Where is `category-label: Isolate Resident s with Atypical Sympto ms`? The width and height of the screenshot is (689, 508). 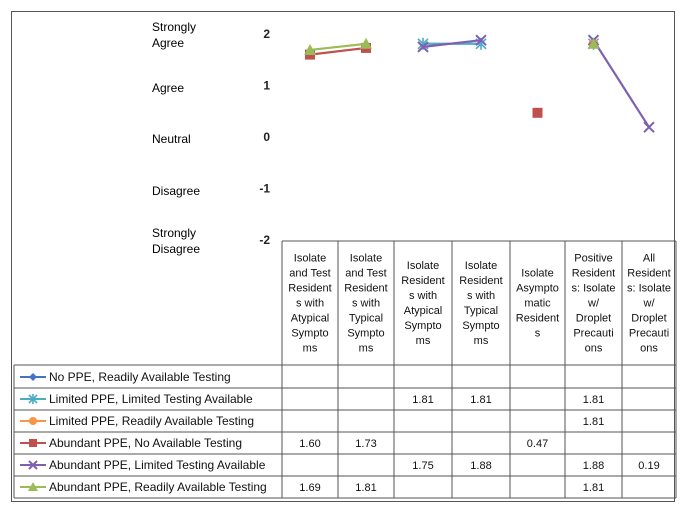 category-label: Isolate Resident s with Atypical Sympto ms is located at coordinates (422, 303).